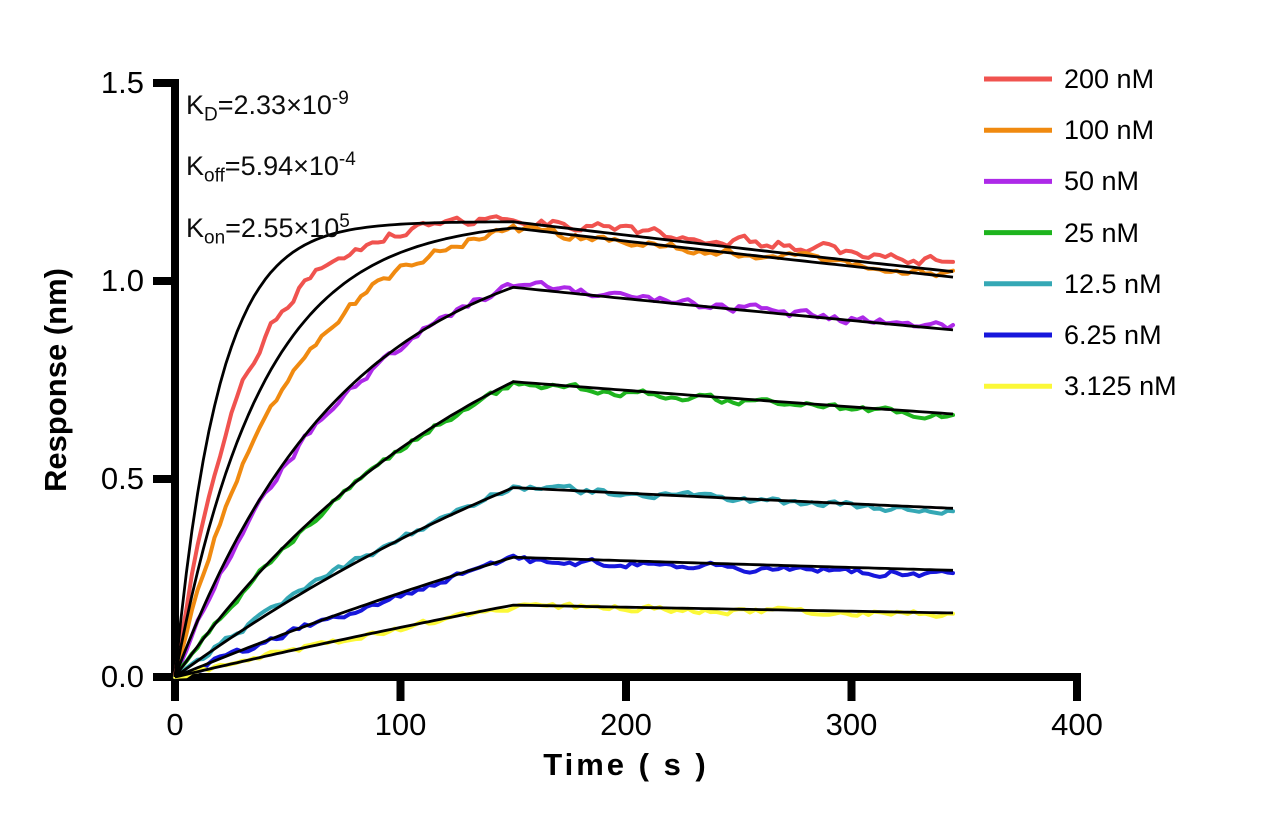 This screenshot has height=833, width=1268. I want to click on legend-label-50-nm: 50 nM, so click(1102, 181).